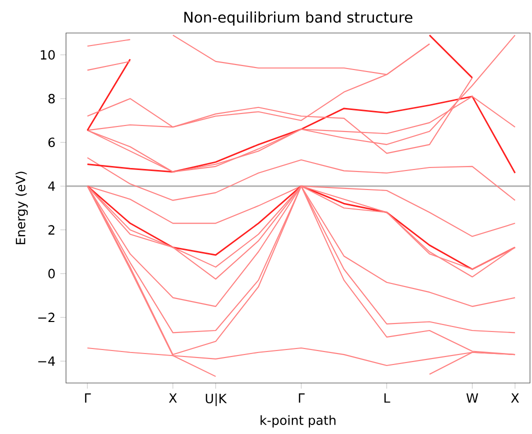  What do you see at coordinates (472, 398) in the screenshot?
I see `x-tick-label: W` at bounding box center [472, 398].